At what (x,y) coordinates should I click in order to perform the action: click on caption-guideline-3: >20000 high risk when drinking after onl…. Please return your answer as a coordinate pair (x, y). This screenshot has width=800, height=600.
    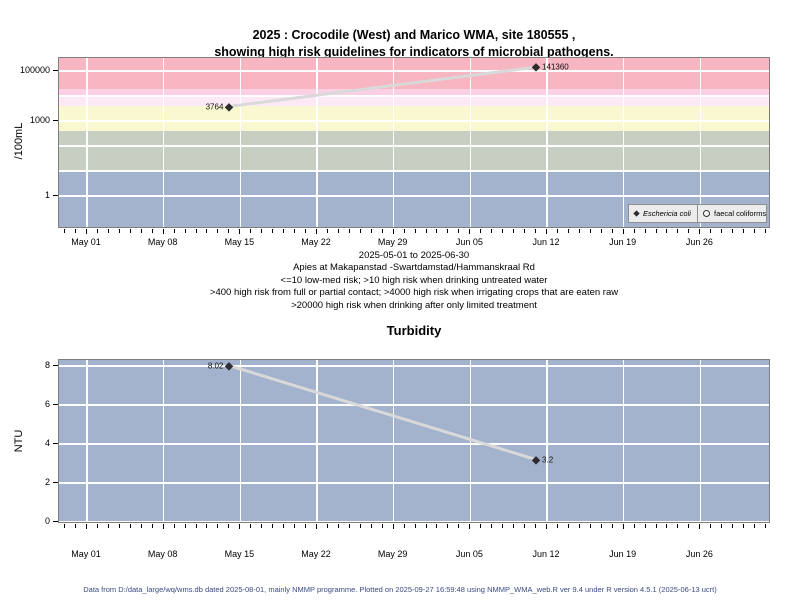
    Looking at the image, I should click on (414, 305).